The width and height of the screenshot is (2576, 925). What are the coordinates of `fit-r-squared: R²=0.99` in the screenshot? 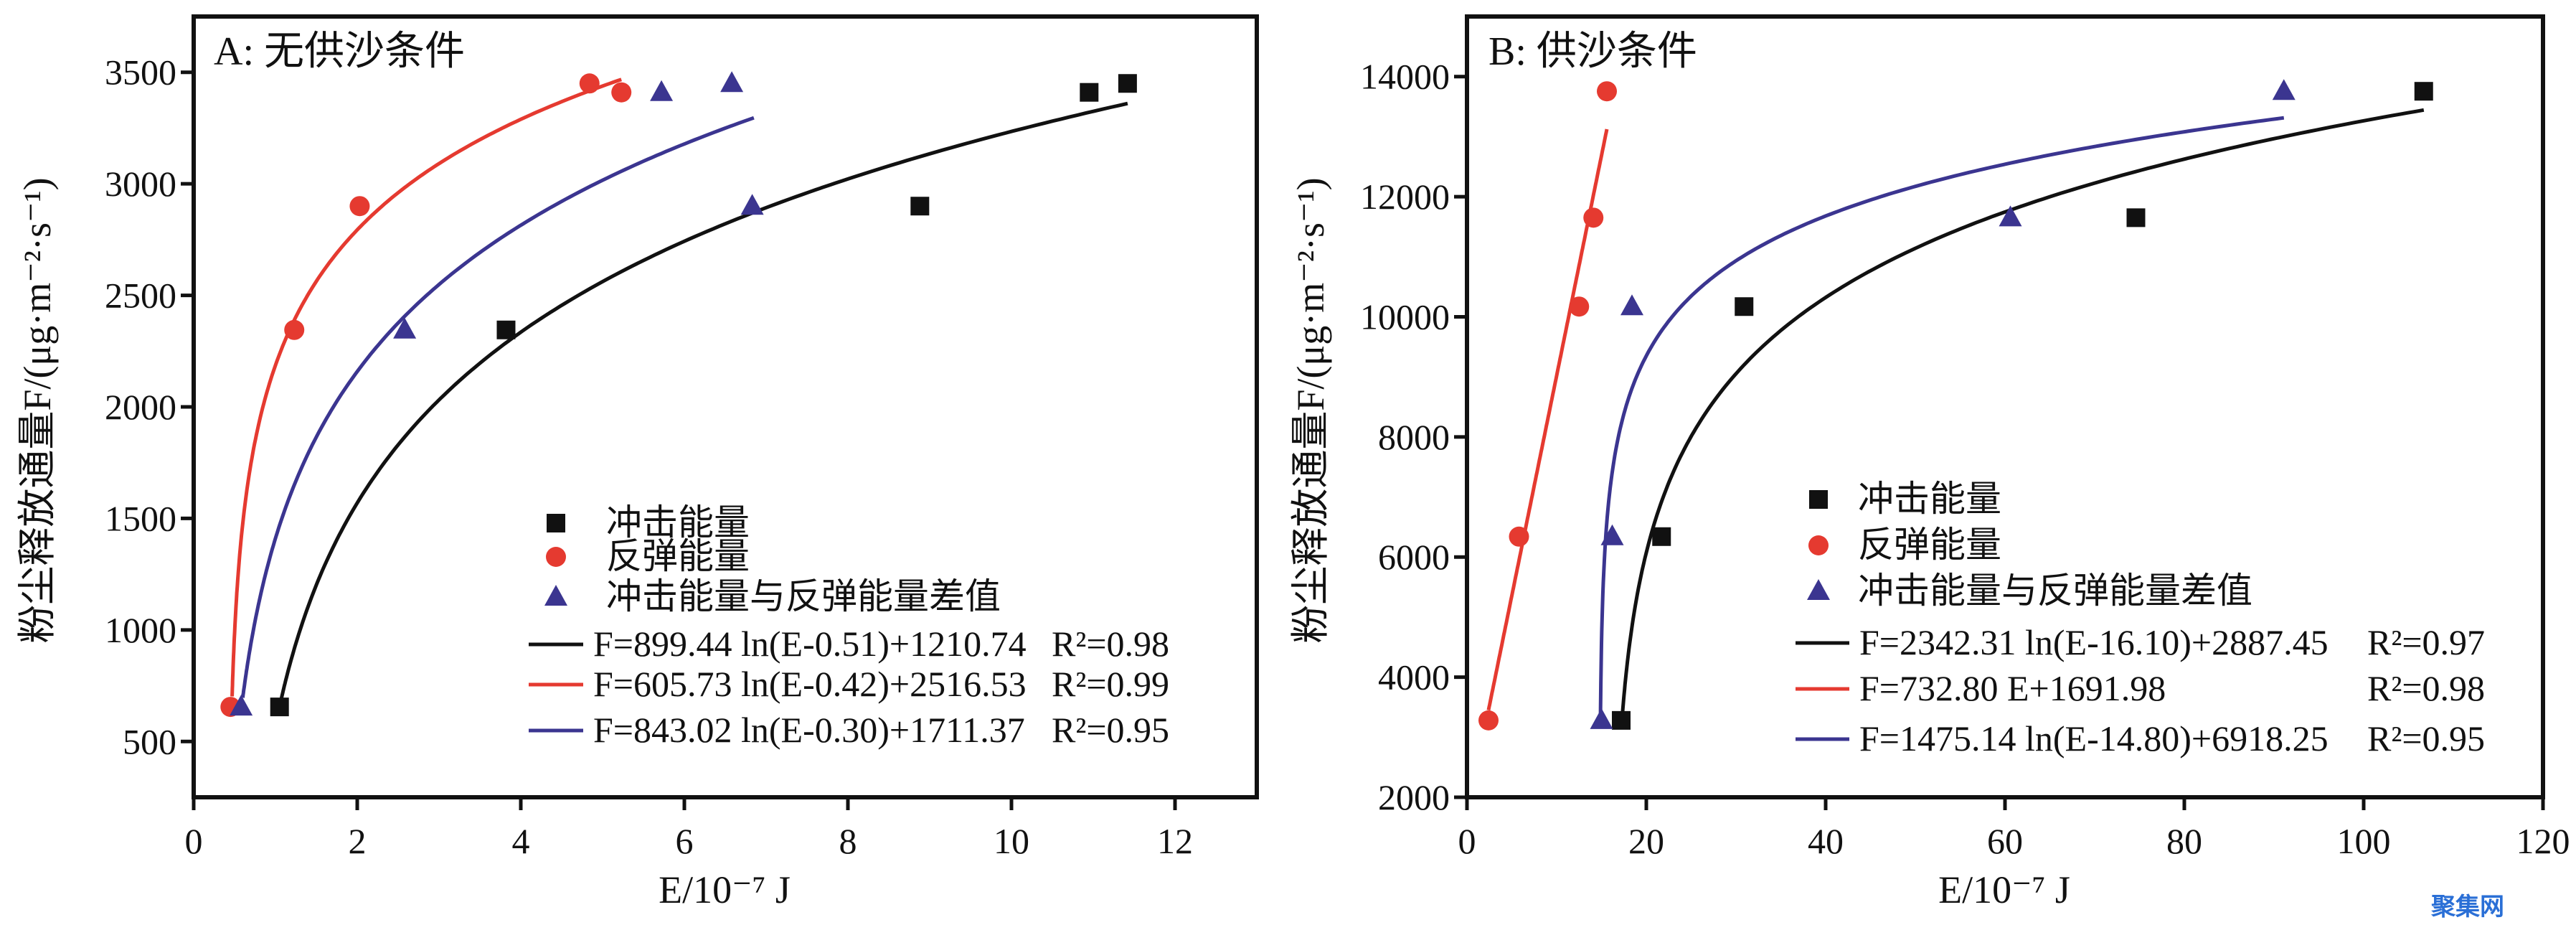 It's located at (1110, 684).